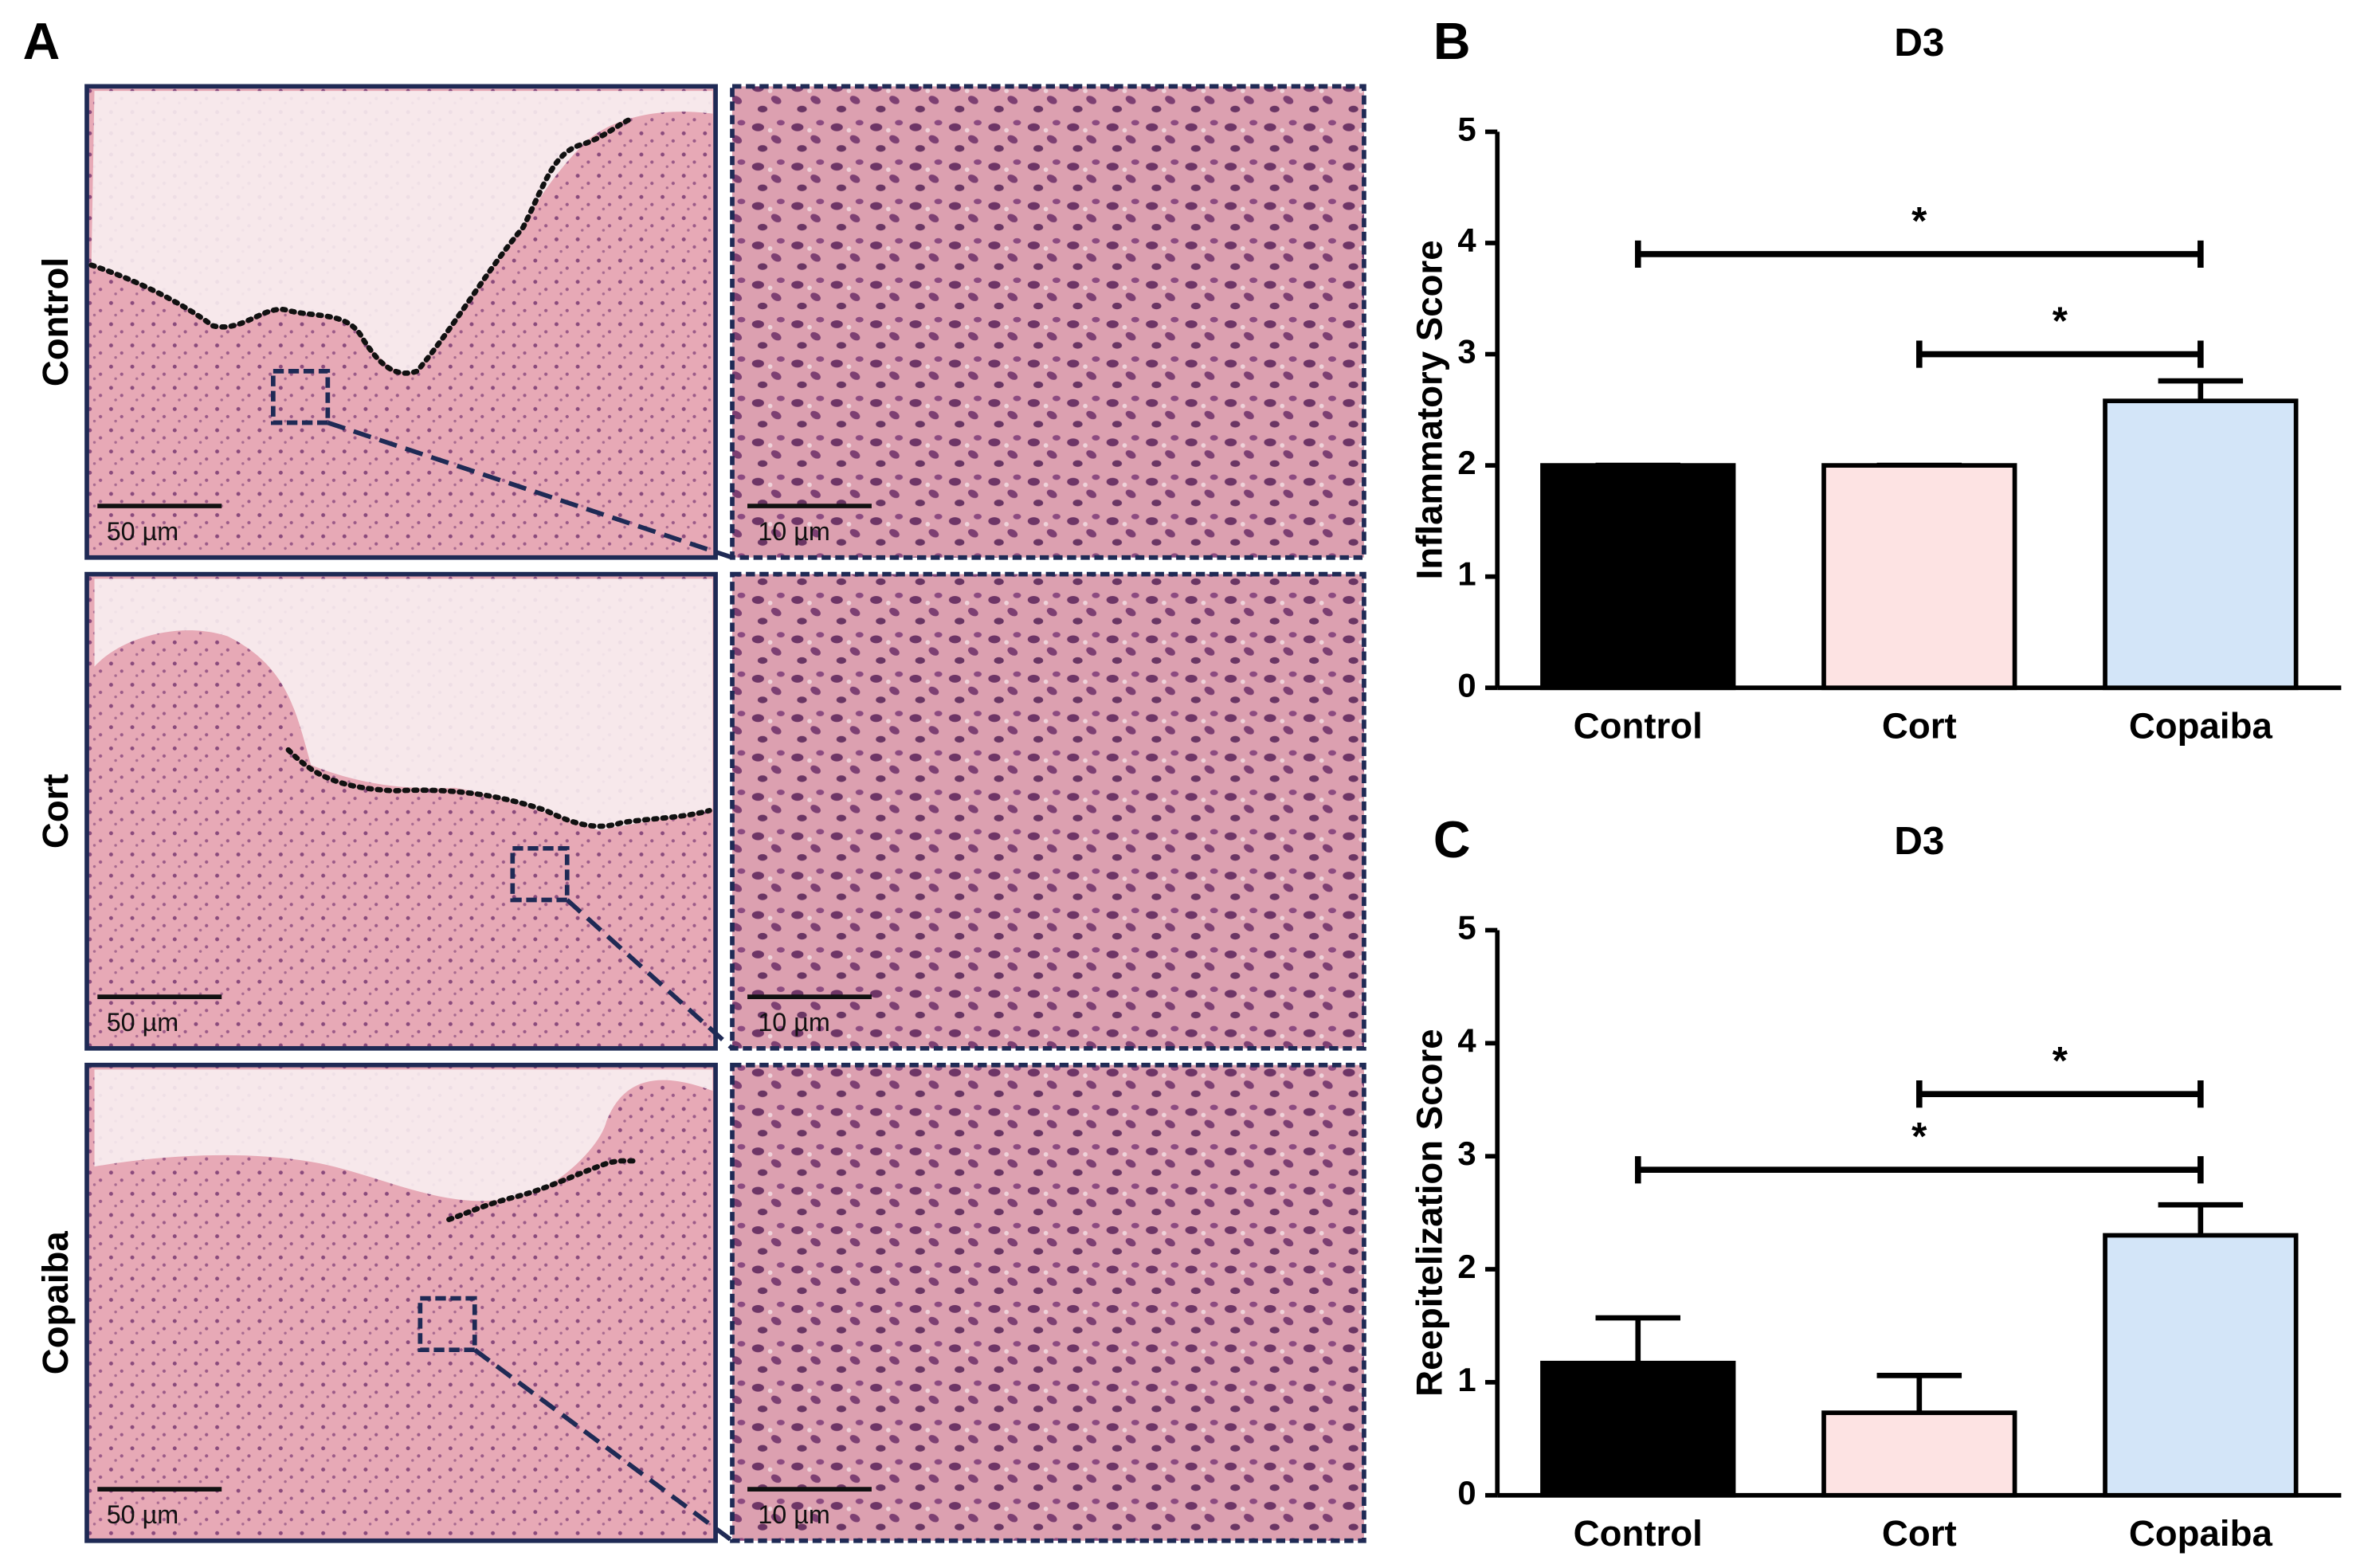 This screenshot has height=1568, width=2372. I want to click on panel-label: B, so click(1452, 41).